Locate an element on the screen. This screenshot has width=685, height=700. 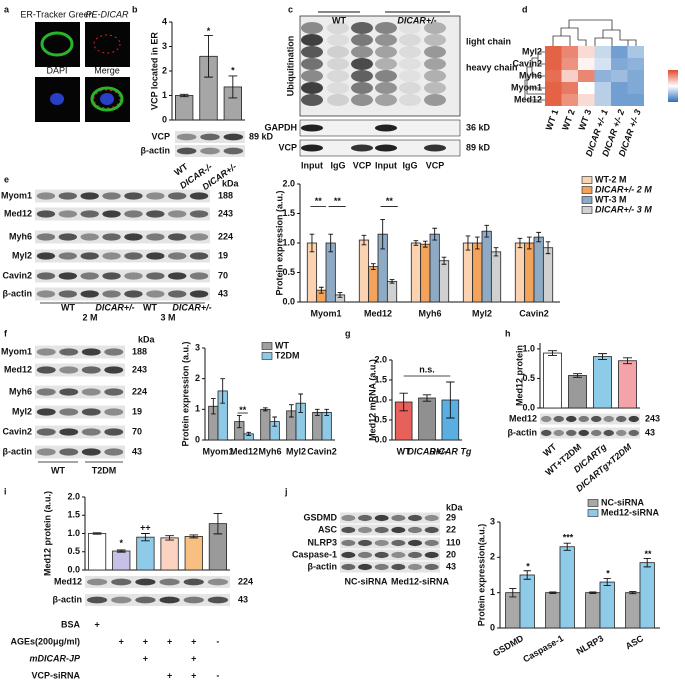
annotation: n.s. is located at coordinates (427, 369).